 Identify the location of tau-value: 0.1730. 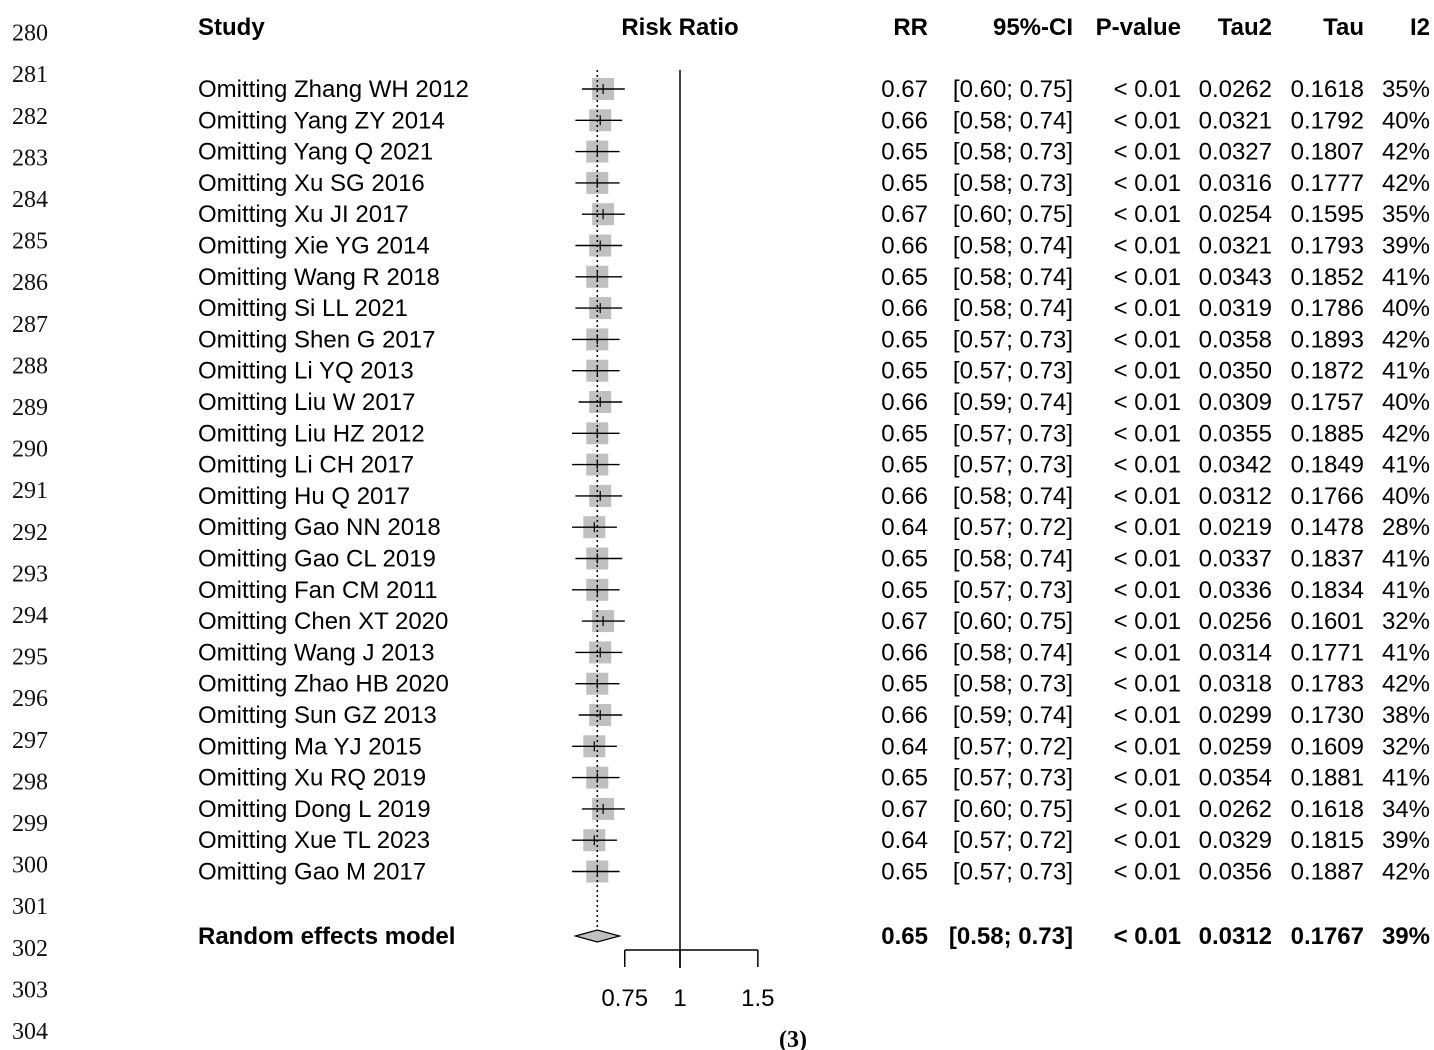
(1327, 715).